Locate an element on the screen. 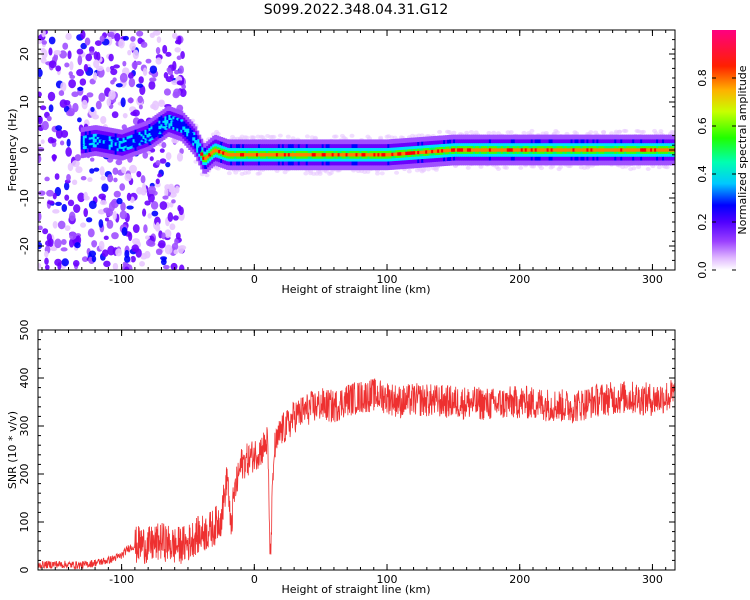 This screenshot has height=600, width=750. y-tick-label: 100 is located at coordinates (24, 522).